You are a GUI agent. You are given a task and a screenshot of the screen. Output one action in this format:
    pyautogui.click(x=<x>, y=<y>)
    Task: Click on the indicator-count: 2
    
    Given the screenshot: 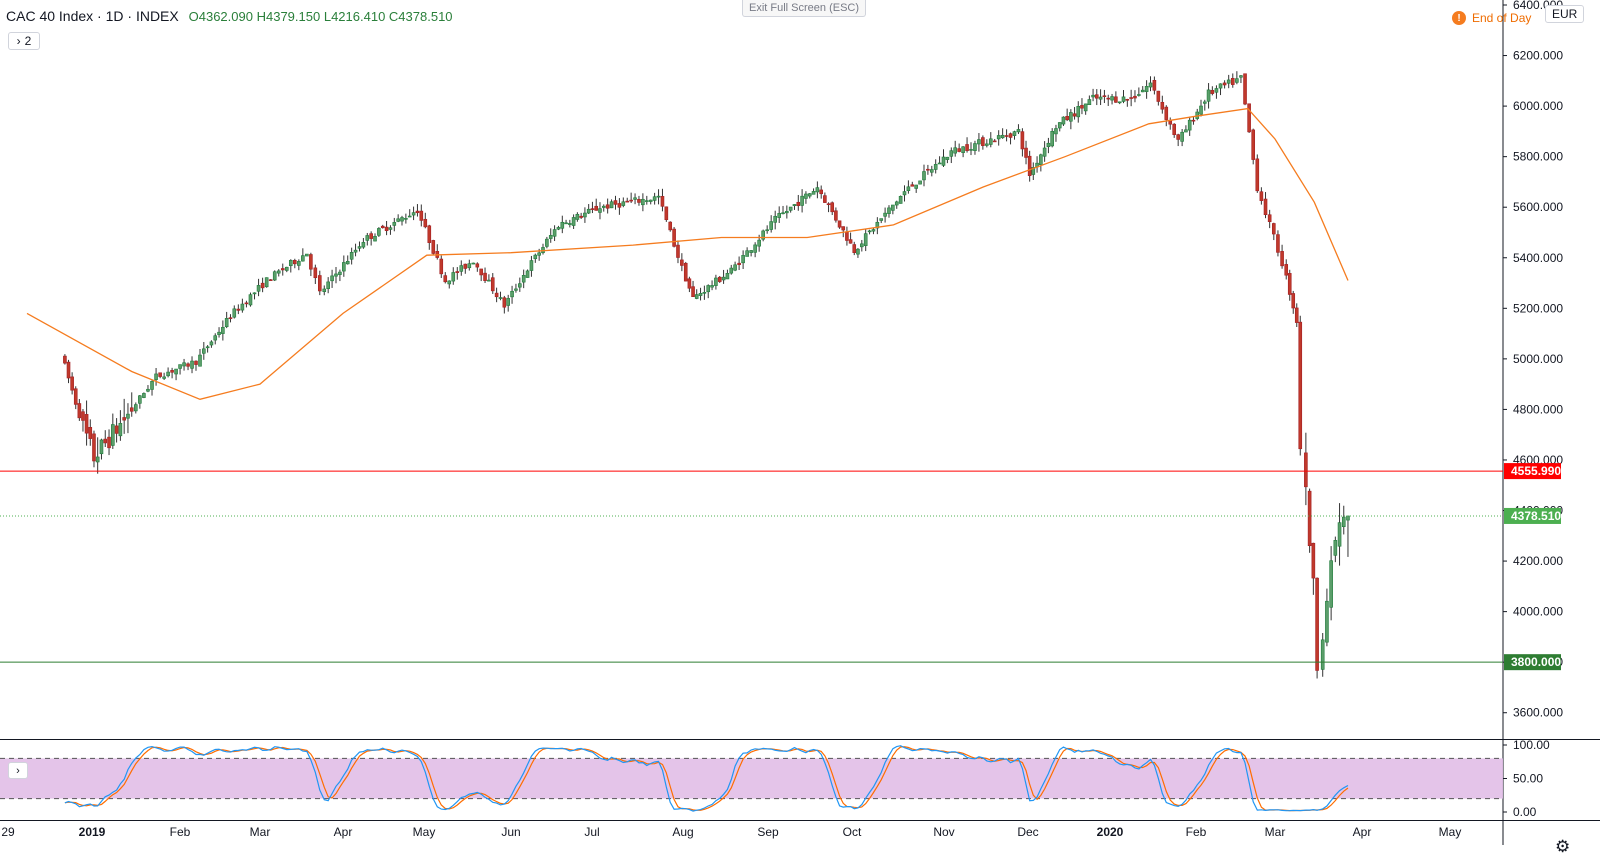 What is the action you would take?
    pyautogui.click(x=28, y=41)
    